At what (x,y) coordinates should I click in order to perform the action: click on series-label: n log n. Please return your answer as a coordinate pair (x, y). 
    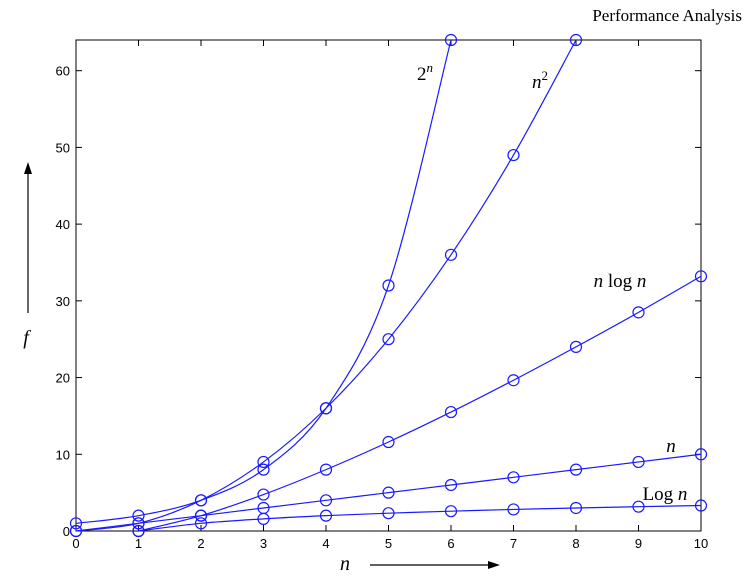
    Looking at the image, I should click on (620, 281).